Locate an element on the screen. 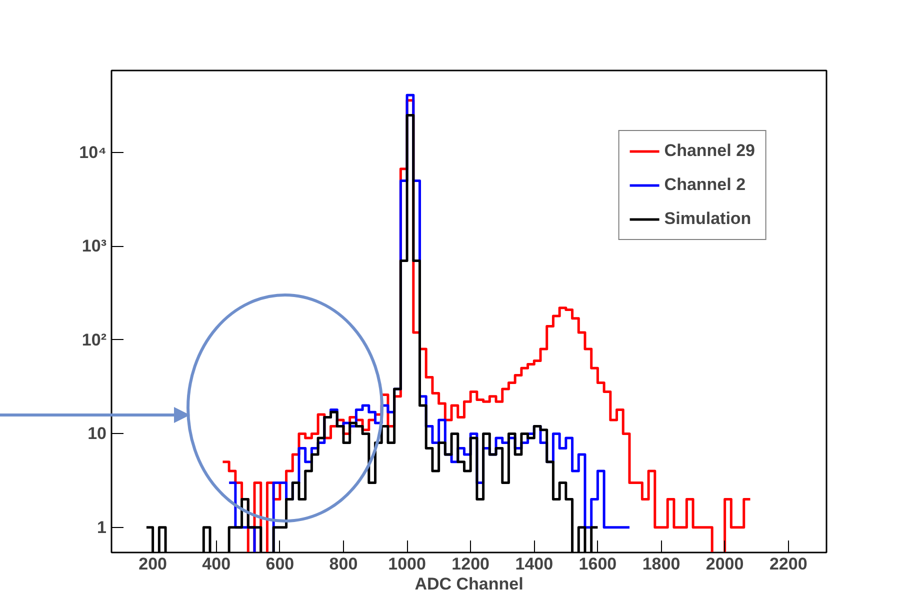 The height and width of the screenshot is (613, 909). y-tick-label: 1 is located at coordinates (102, 527).